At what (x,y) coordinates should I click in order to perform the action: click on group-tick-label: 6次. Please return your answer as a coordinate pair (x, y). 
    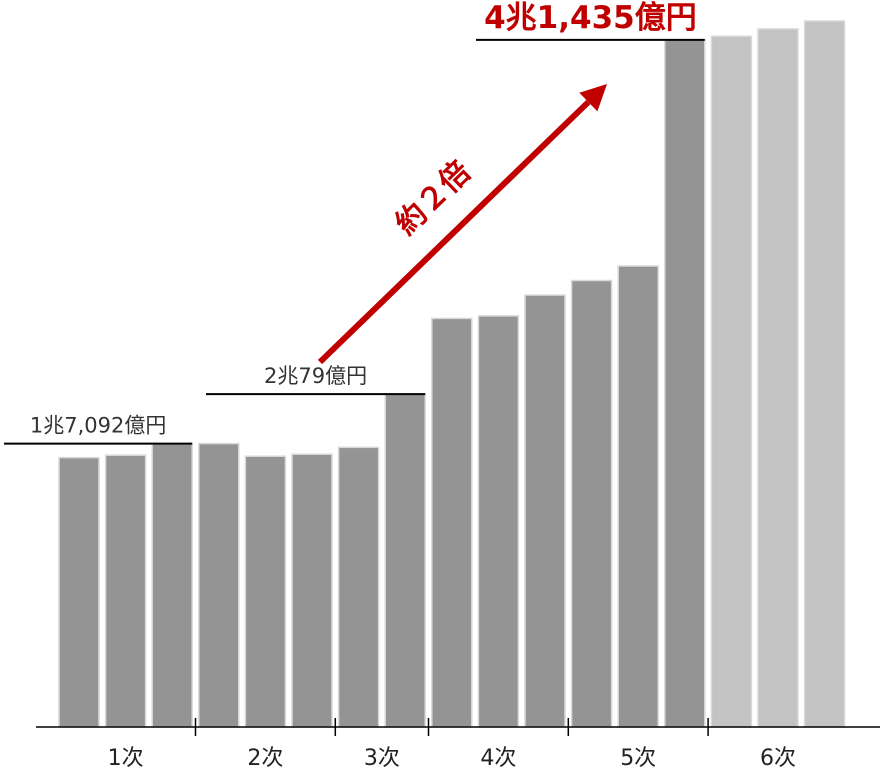
    Looking at the image, I should click on (778, 758).